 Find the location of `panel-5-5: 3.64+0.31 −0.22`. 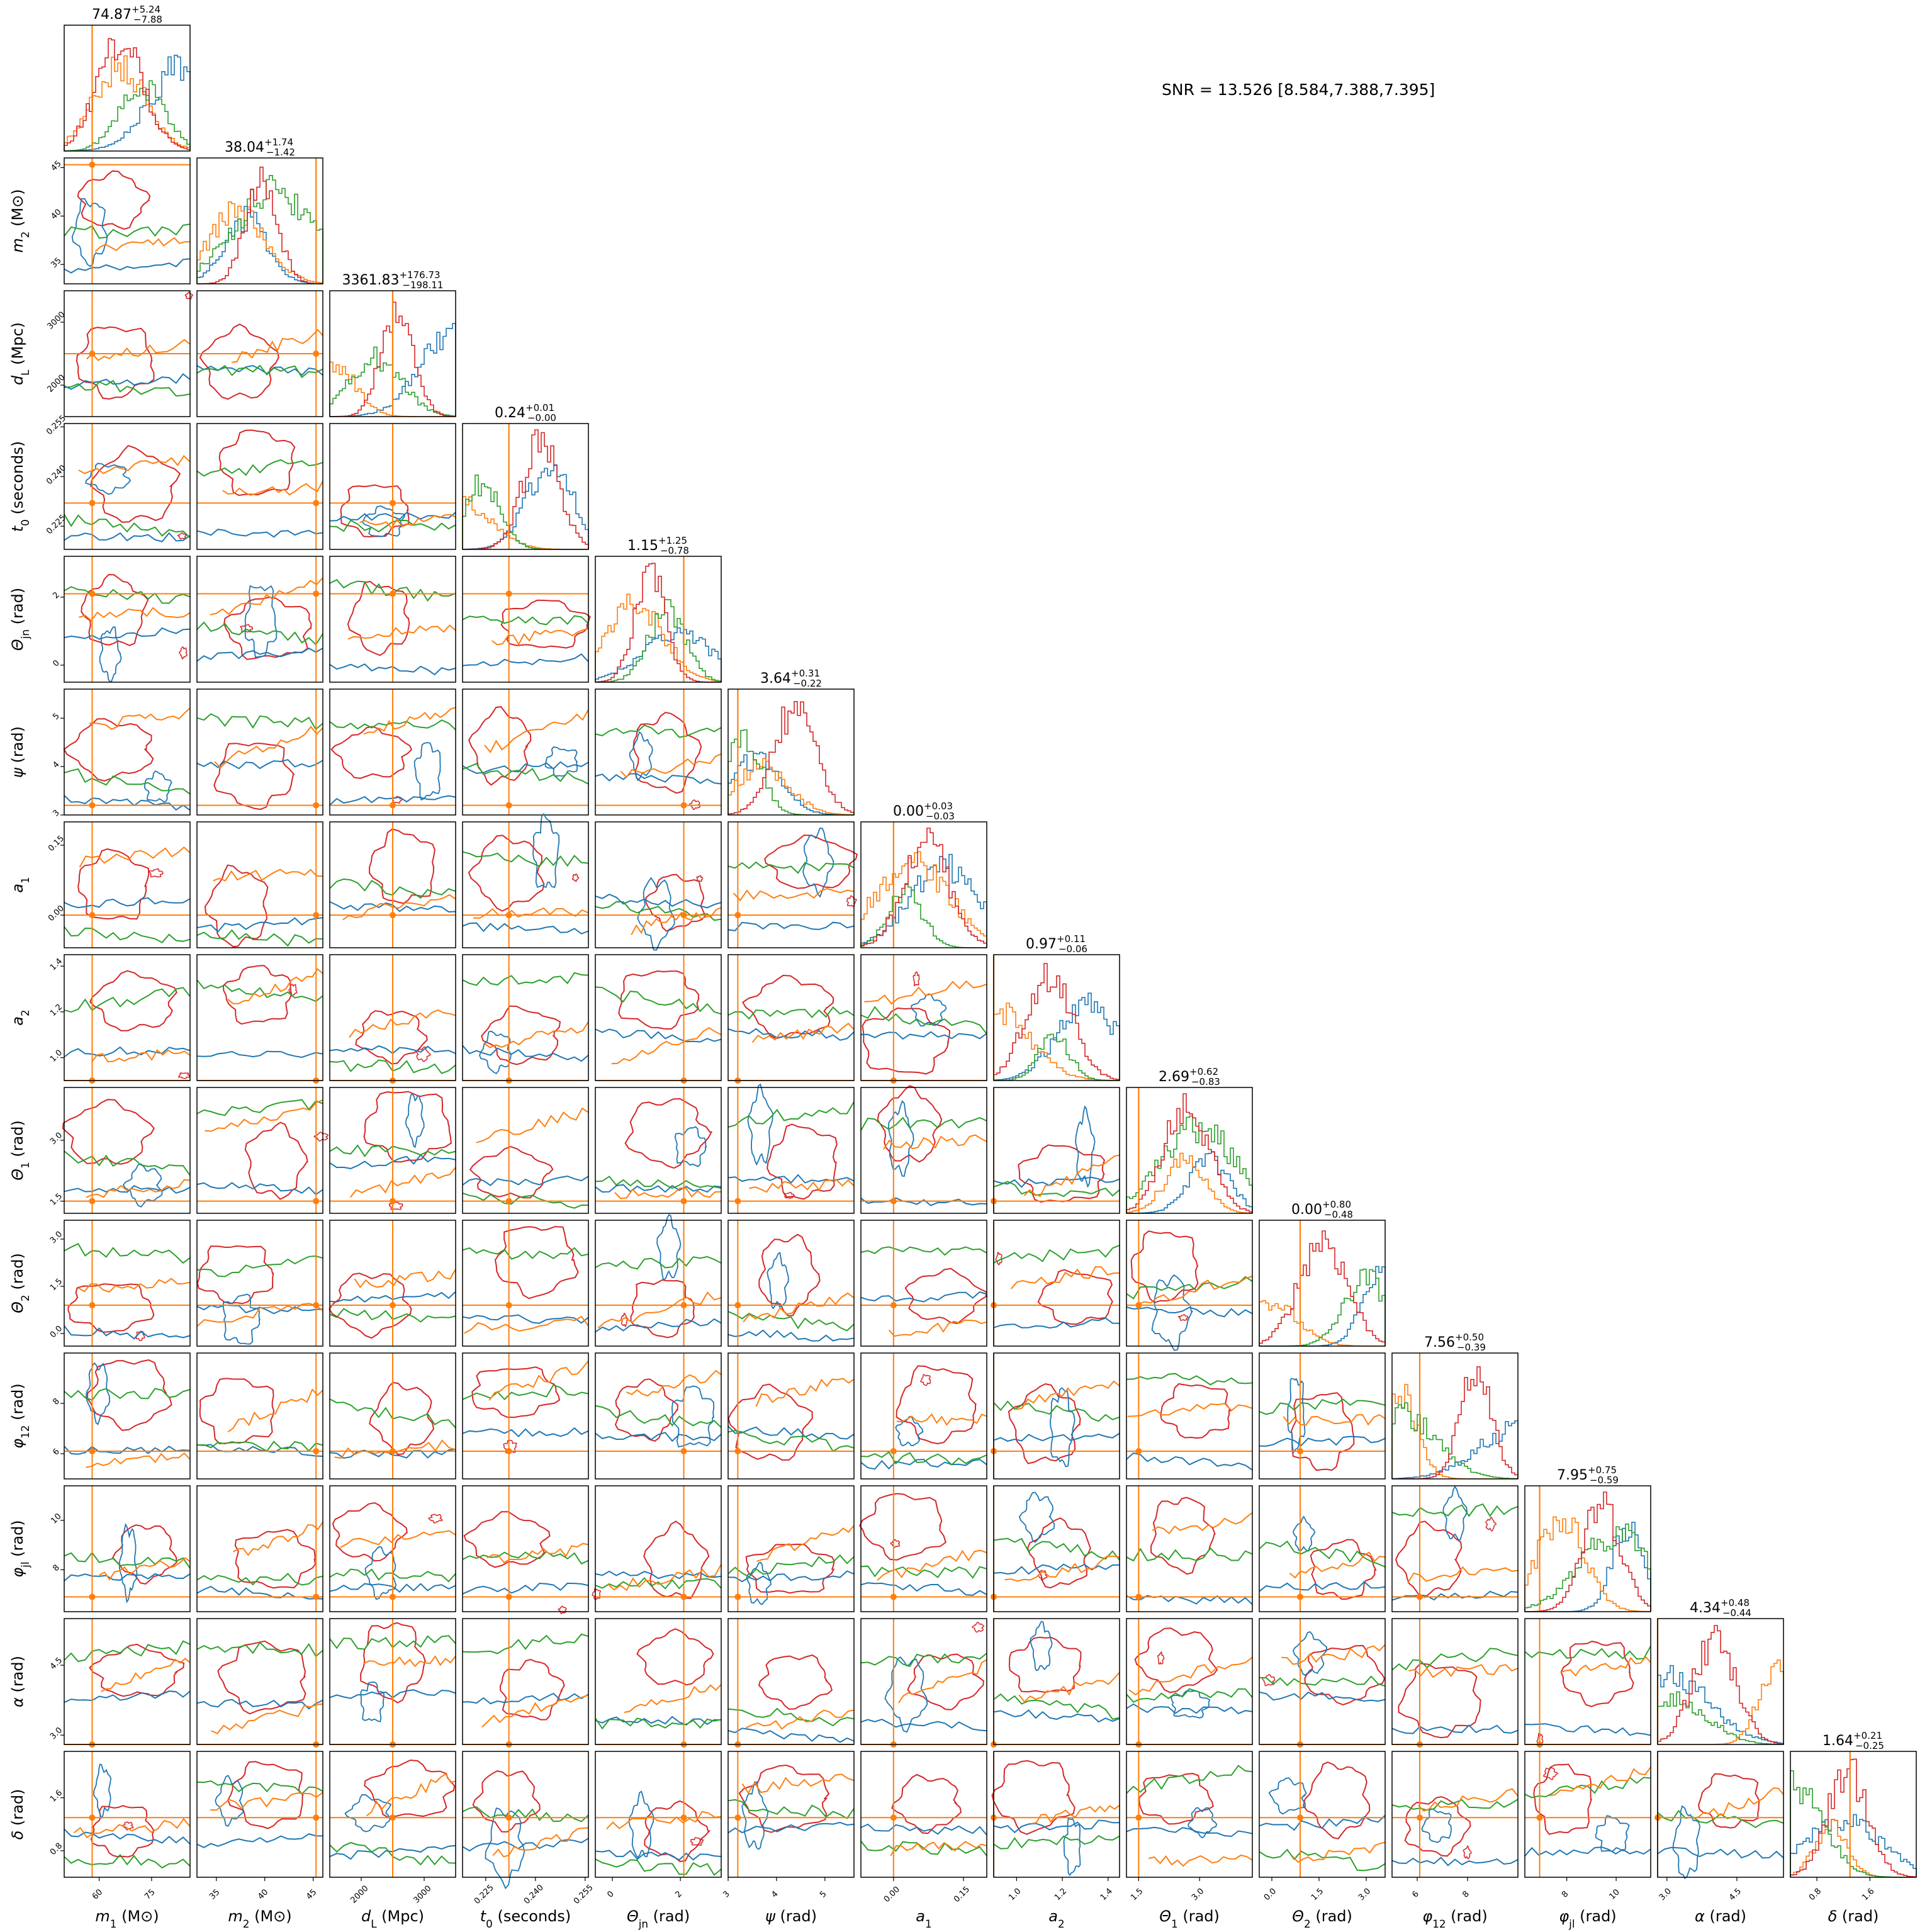

panel-5-5: 3.64+0.31 −0.22 is located at coordinates (791, 742).